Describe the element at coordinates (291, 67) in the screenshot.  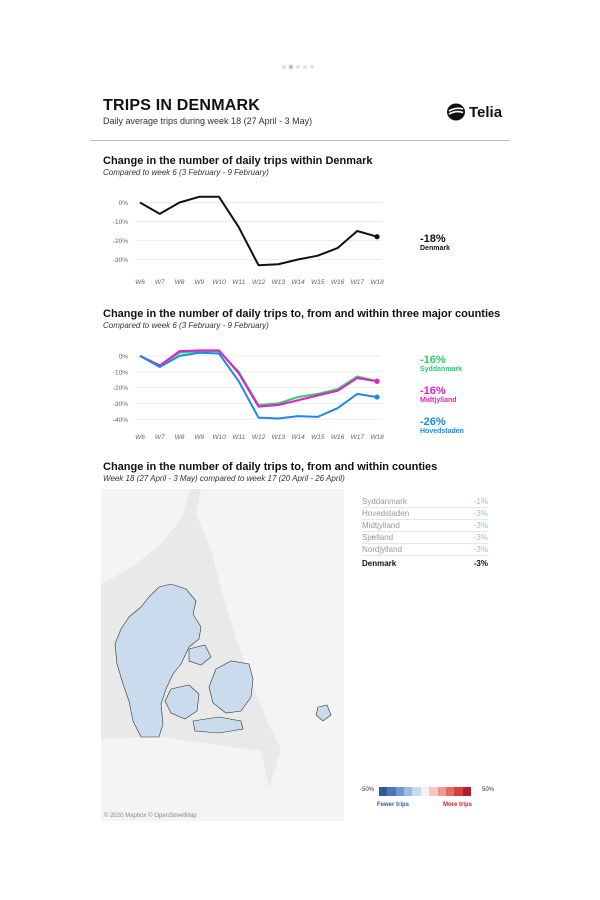
I see `page-dot-active` at that location.